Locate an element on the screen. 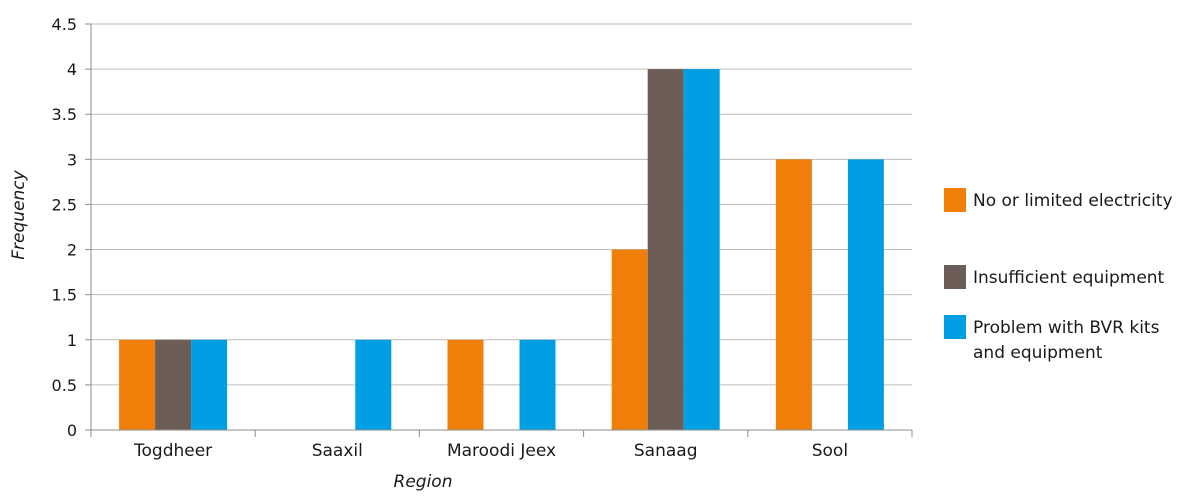  legend-label: No or limited electricity is located at coordinates (1073, 201).